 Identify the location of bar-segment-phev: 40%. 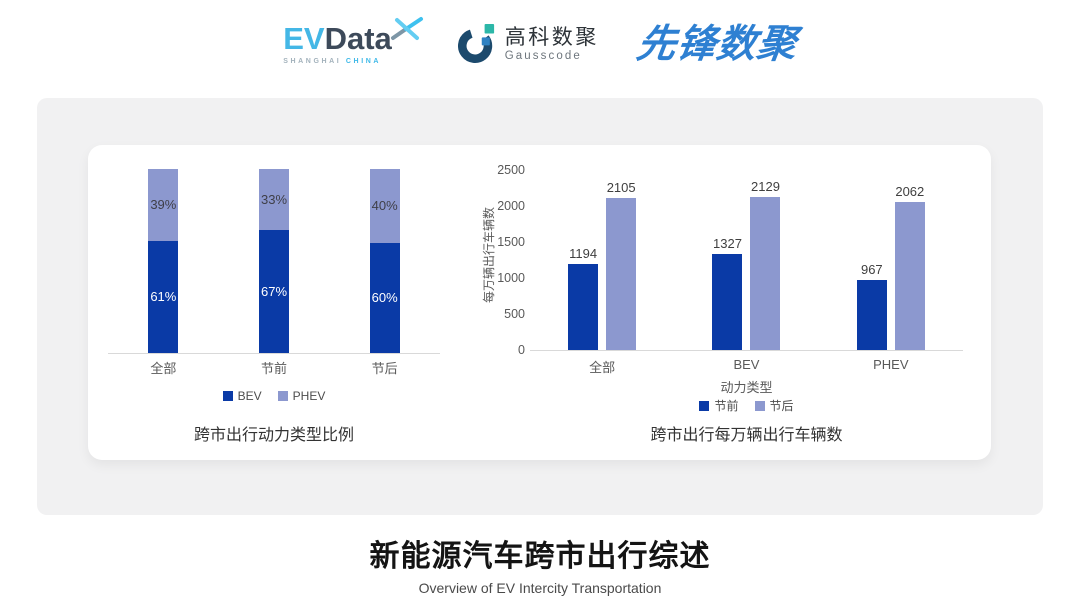
(384, 206).